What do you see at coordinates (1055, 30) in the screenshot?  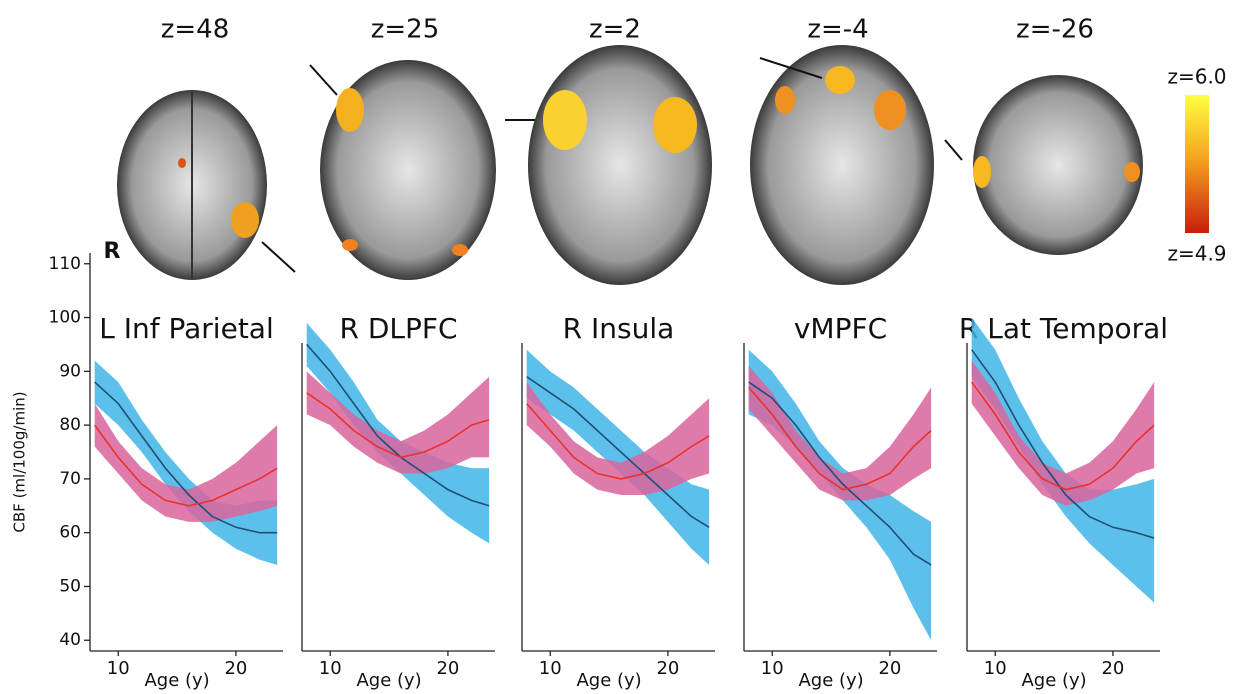 I see `slice-label: z=-26` at bounding box center [1055, 30].